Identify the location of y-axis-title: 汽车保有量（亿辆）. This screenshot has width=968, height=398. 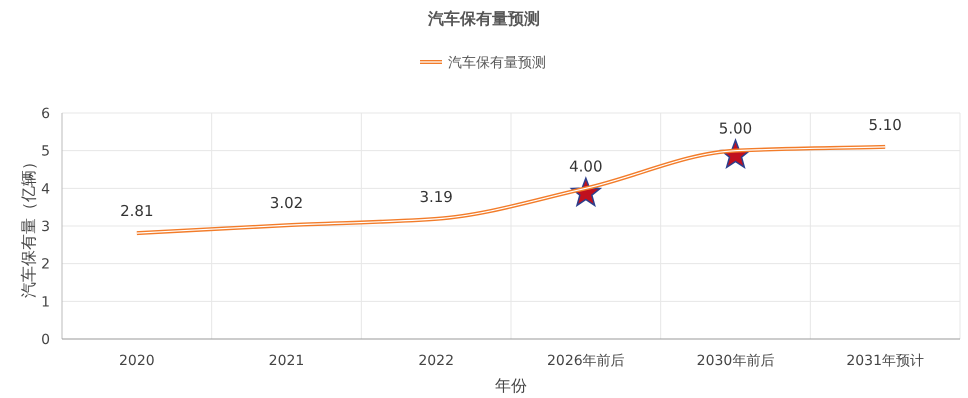
(28, 226).